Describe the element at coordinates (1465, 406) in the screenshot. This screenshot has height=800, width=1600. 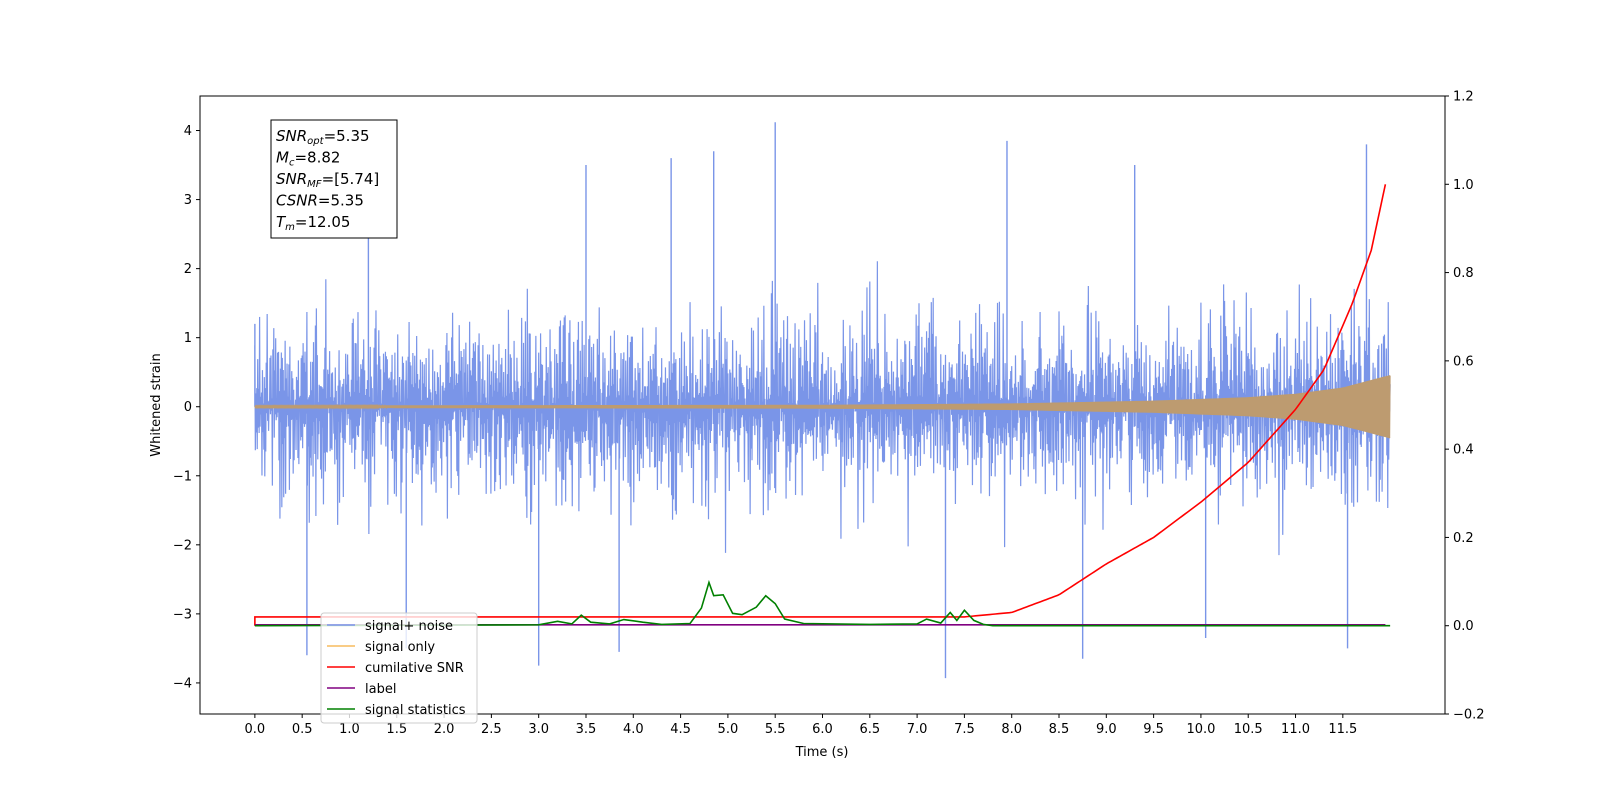
I see `y-axis-right: −0.2 0.0 0.2 0.4 0.6 0.8 1.0 1.2` at that location.